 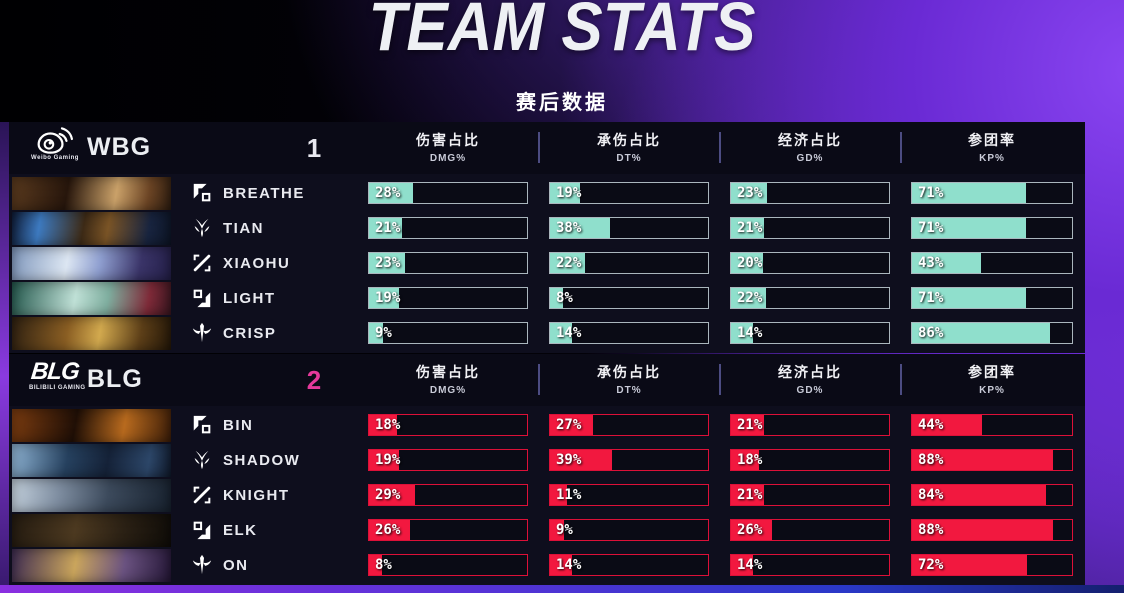 I want to click on player-row: TIAN 21% 38% 21% 71%, so click(x=547, y=228).